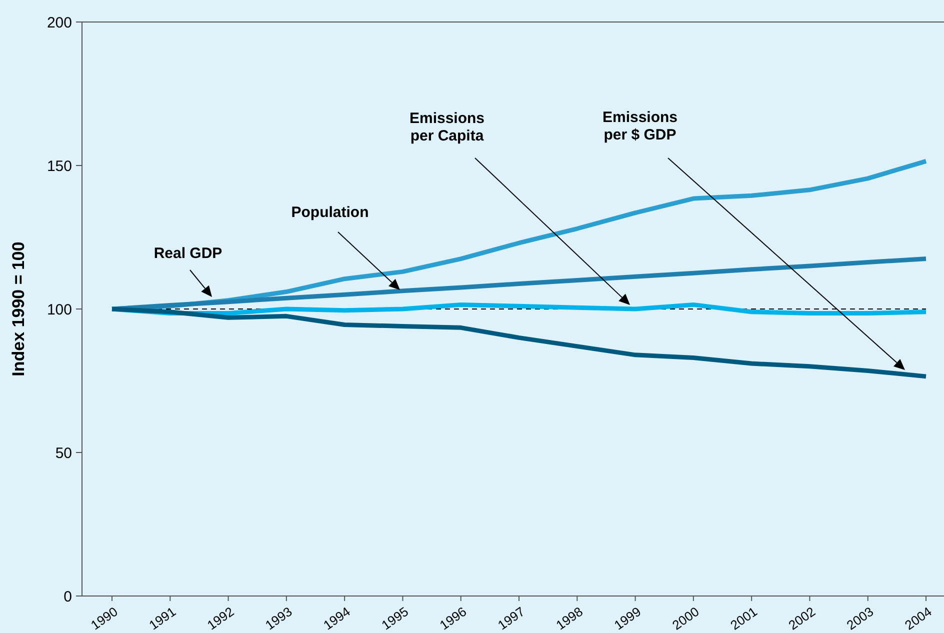  Describe the element at coordinates (188, 253) in the screenshot. I see `annotation: Real GDP` at that location.